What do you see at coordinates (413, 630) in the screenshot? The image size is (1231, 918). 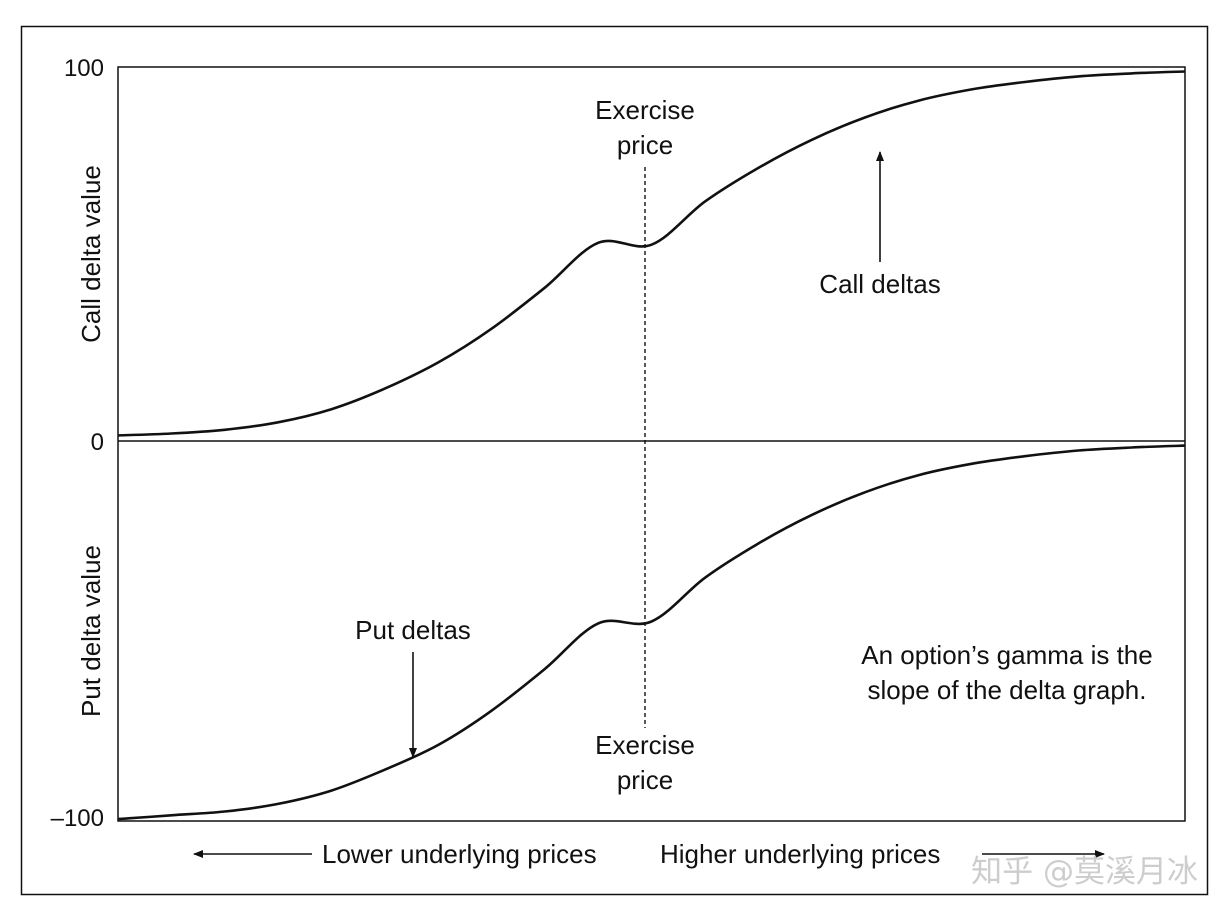 I see `put-deltas-label: Put deltas` at bounding box center [413, 630].